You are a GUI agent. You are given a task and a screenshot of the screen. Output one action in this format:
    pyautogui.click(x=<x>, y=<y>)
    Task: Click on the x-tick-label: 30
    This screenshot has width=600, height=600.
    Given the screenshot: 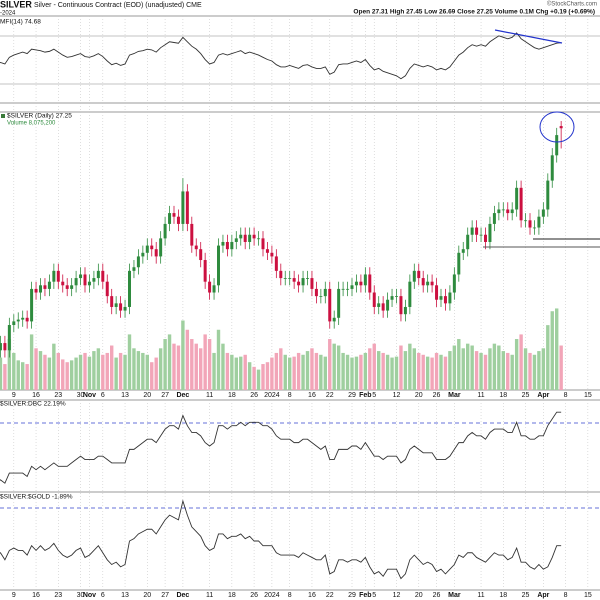 What is the action you would take?
    pyautogui.click(x=81, y=395)
    